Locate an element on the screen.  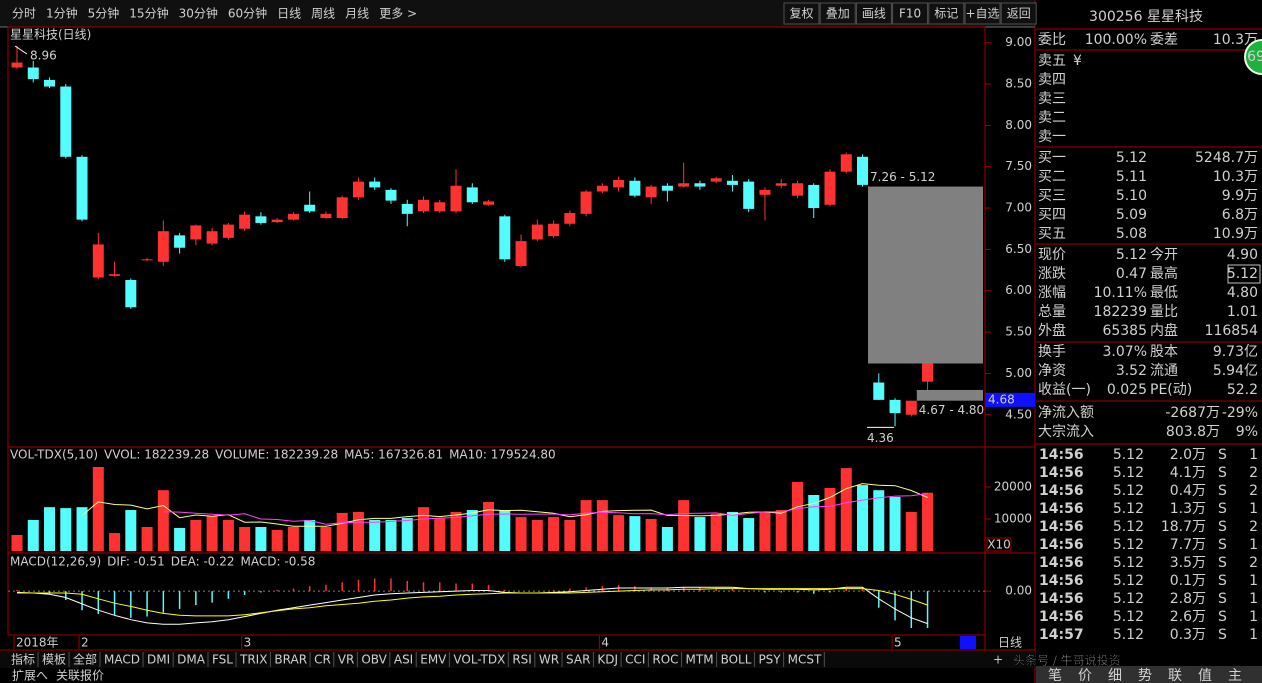
flow-percent: -29% is located at coordinates (1240, 413).